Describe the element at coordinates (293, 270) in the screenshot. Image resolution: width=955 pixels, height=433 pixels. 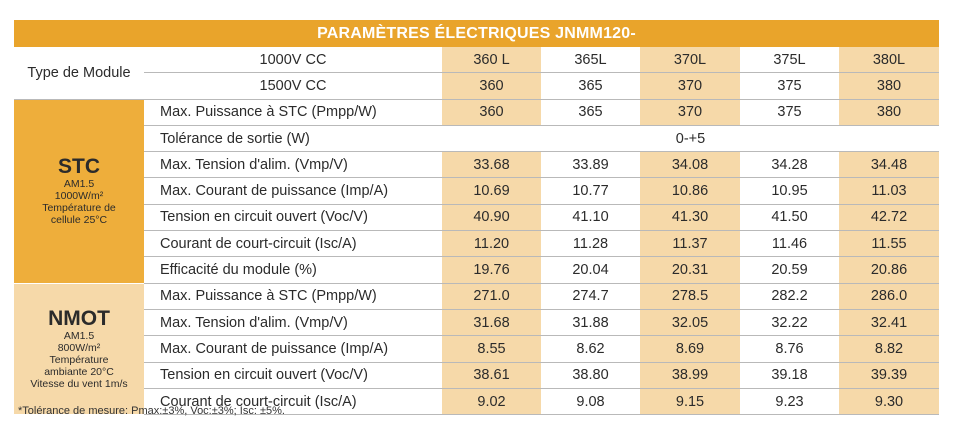
I see `parameter-label: Efficacité du module (%)` at that location.